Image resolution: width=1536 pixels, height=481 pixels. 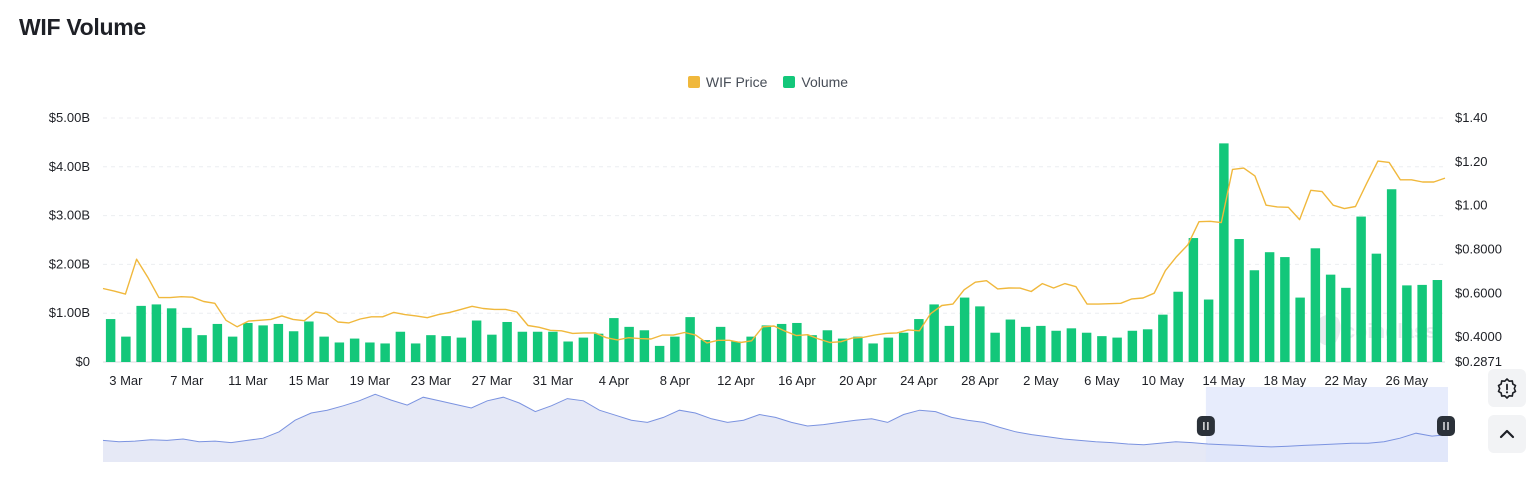 What do you see at coordinates (736, 380) in the screenshot?
I see `x-tick-label: 12 Apr` at bounding box center [736, 380].